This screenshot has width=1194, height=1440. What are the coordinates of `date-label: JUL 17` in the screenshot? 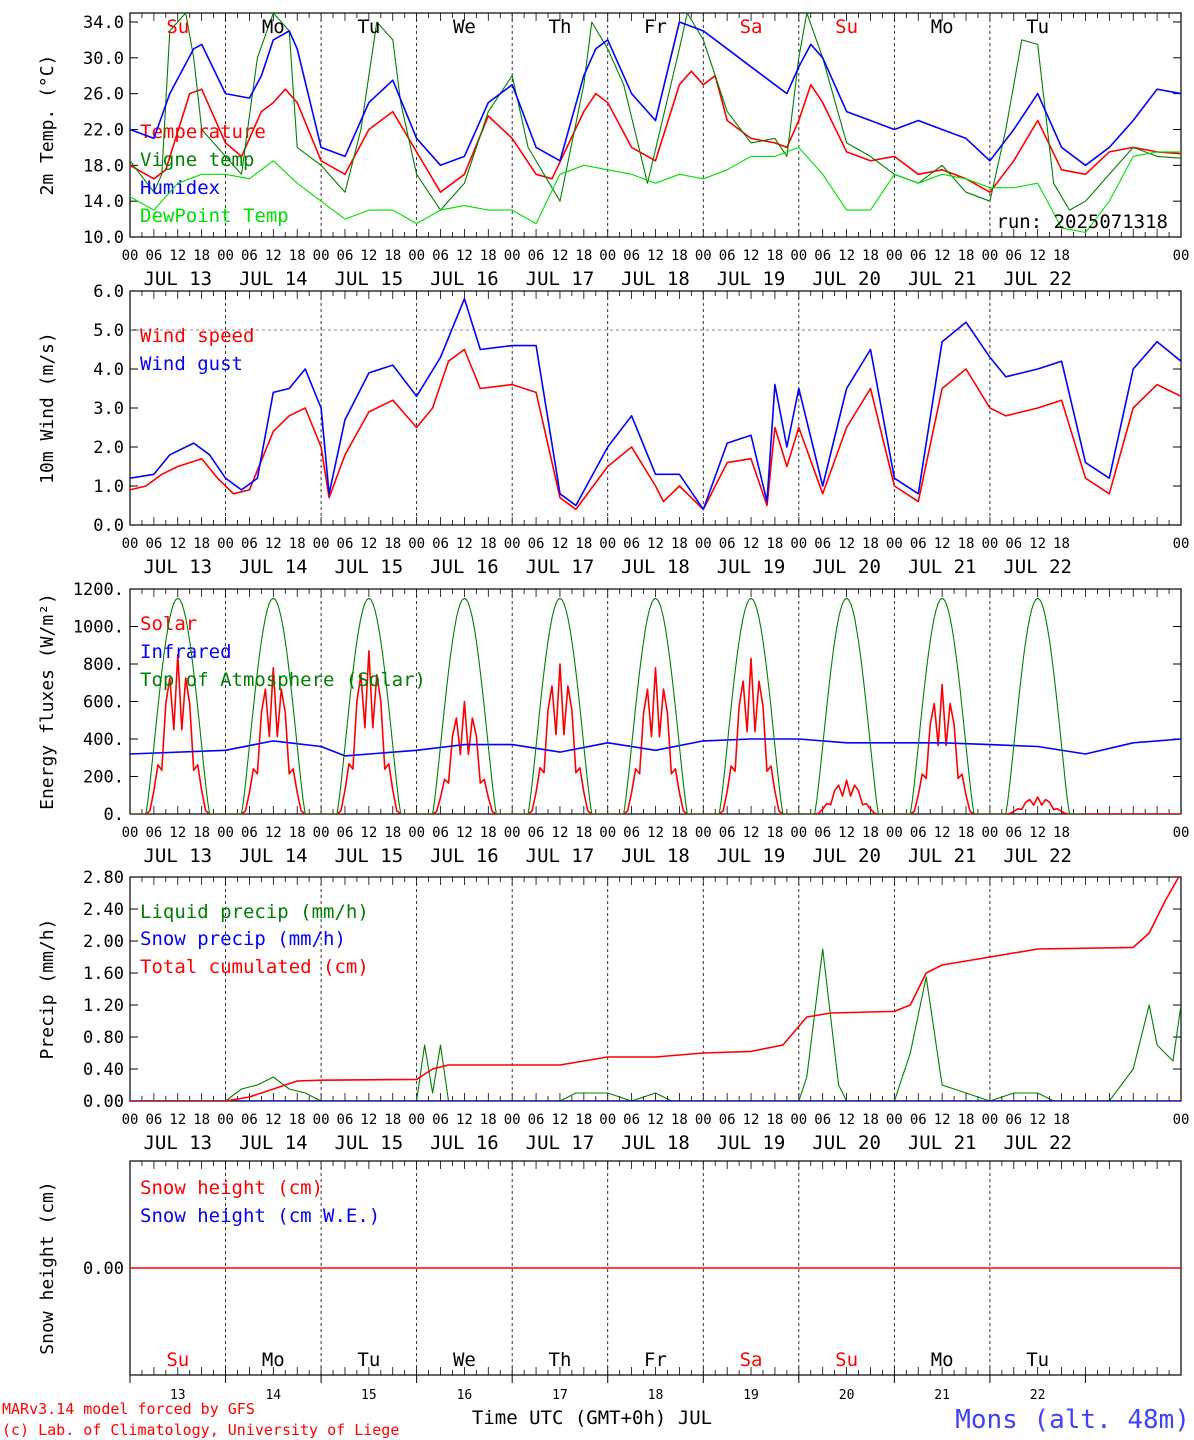 It's located at (560, 856).